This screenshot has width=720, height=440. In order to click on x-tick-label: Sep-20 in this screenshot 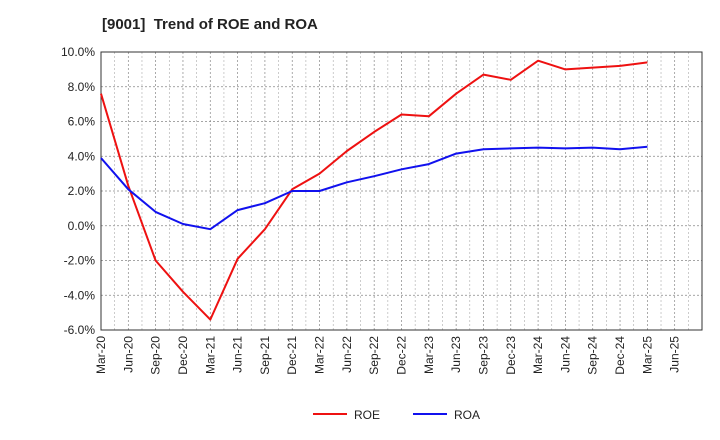, I will do `click(156, 355)`.